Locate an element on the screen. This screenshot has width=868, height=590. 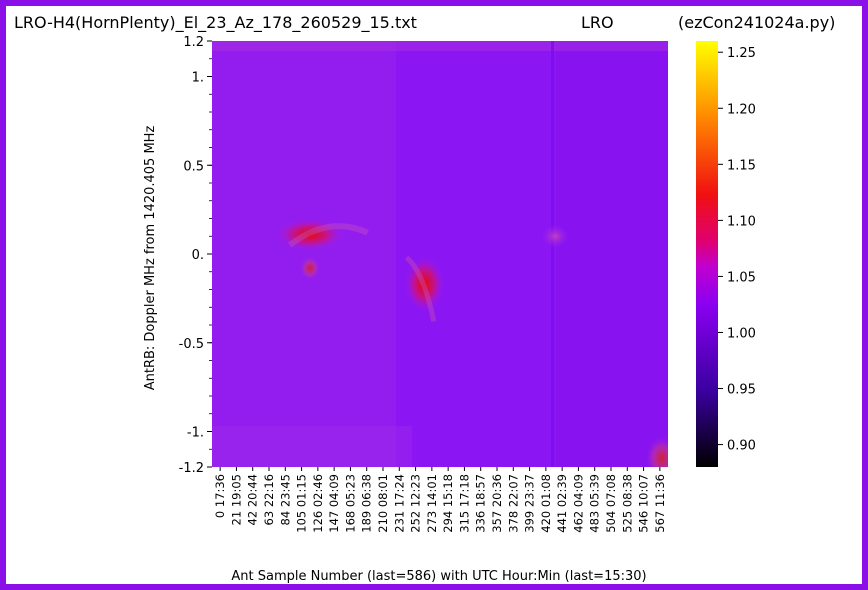
heatmap-top-band is located at coordinates (440, 46).